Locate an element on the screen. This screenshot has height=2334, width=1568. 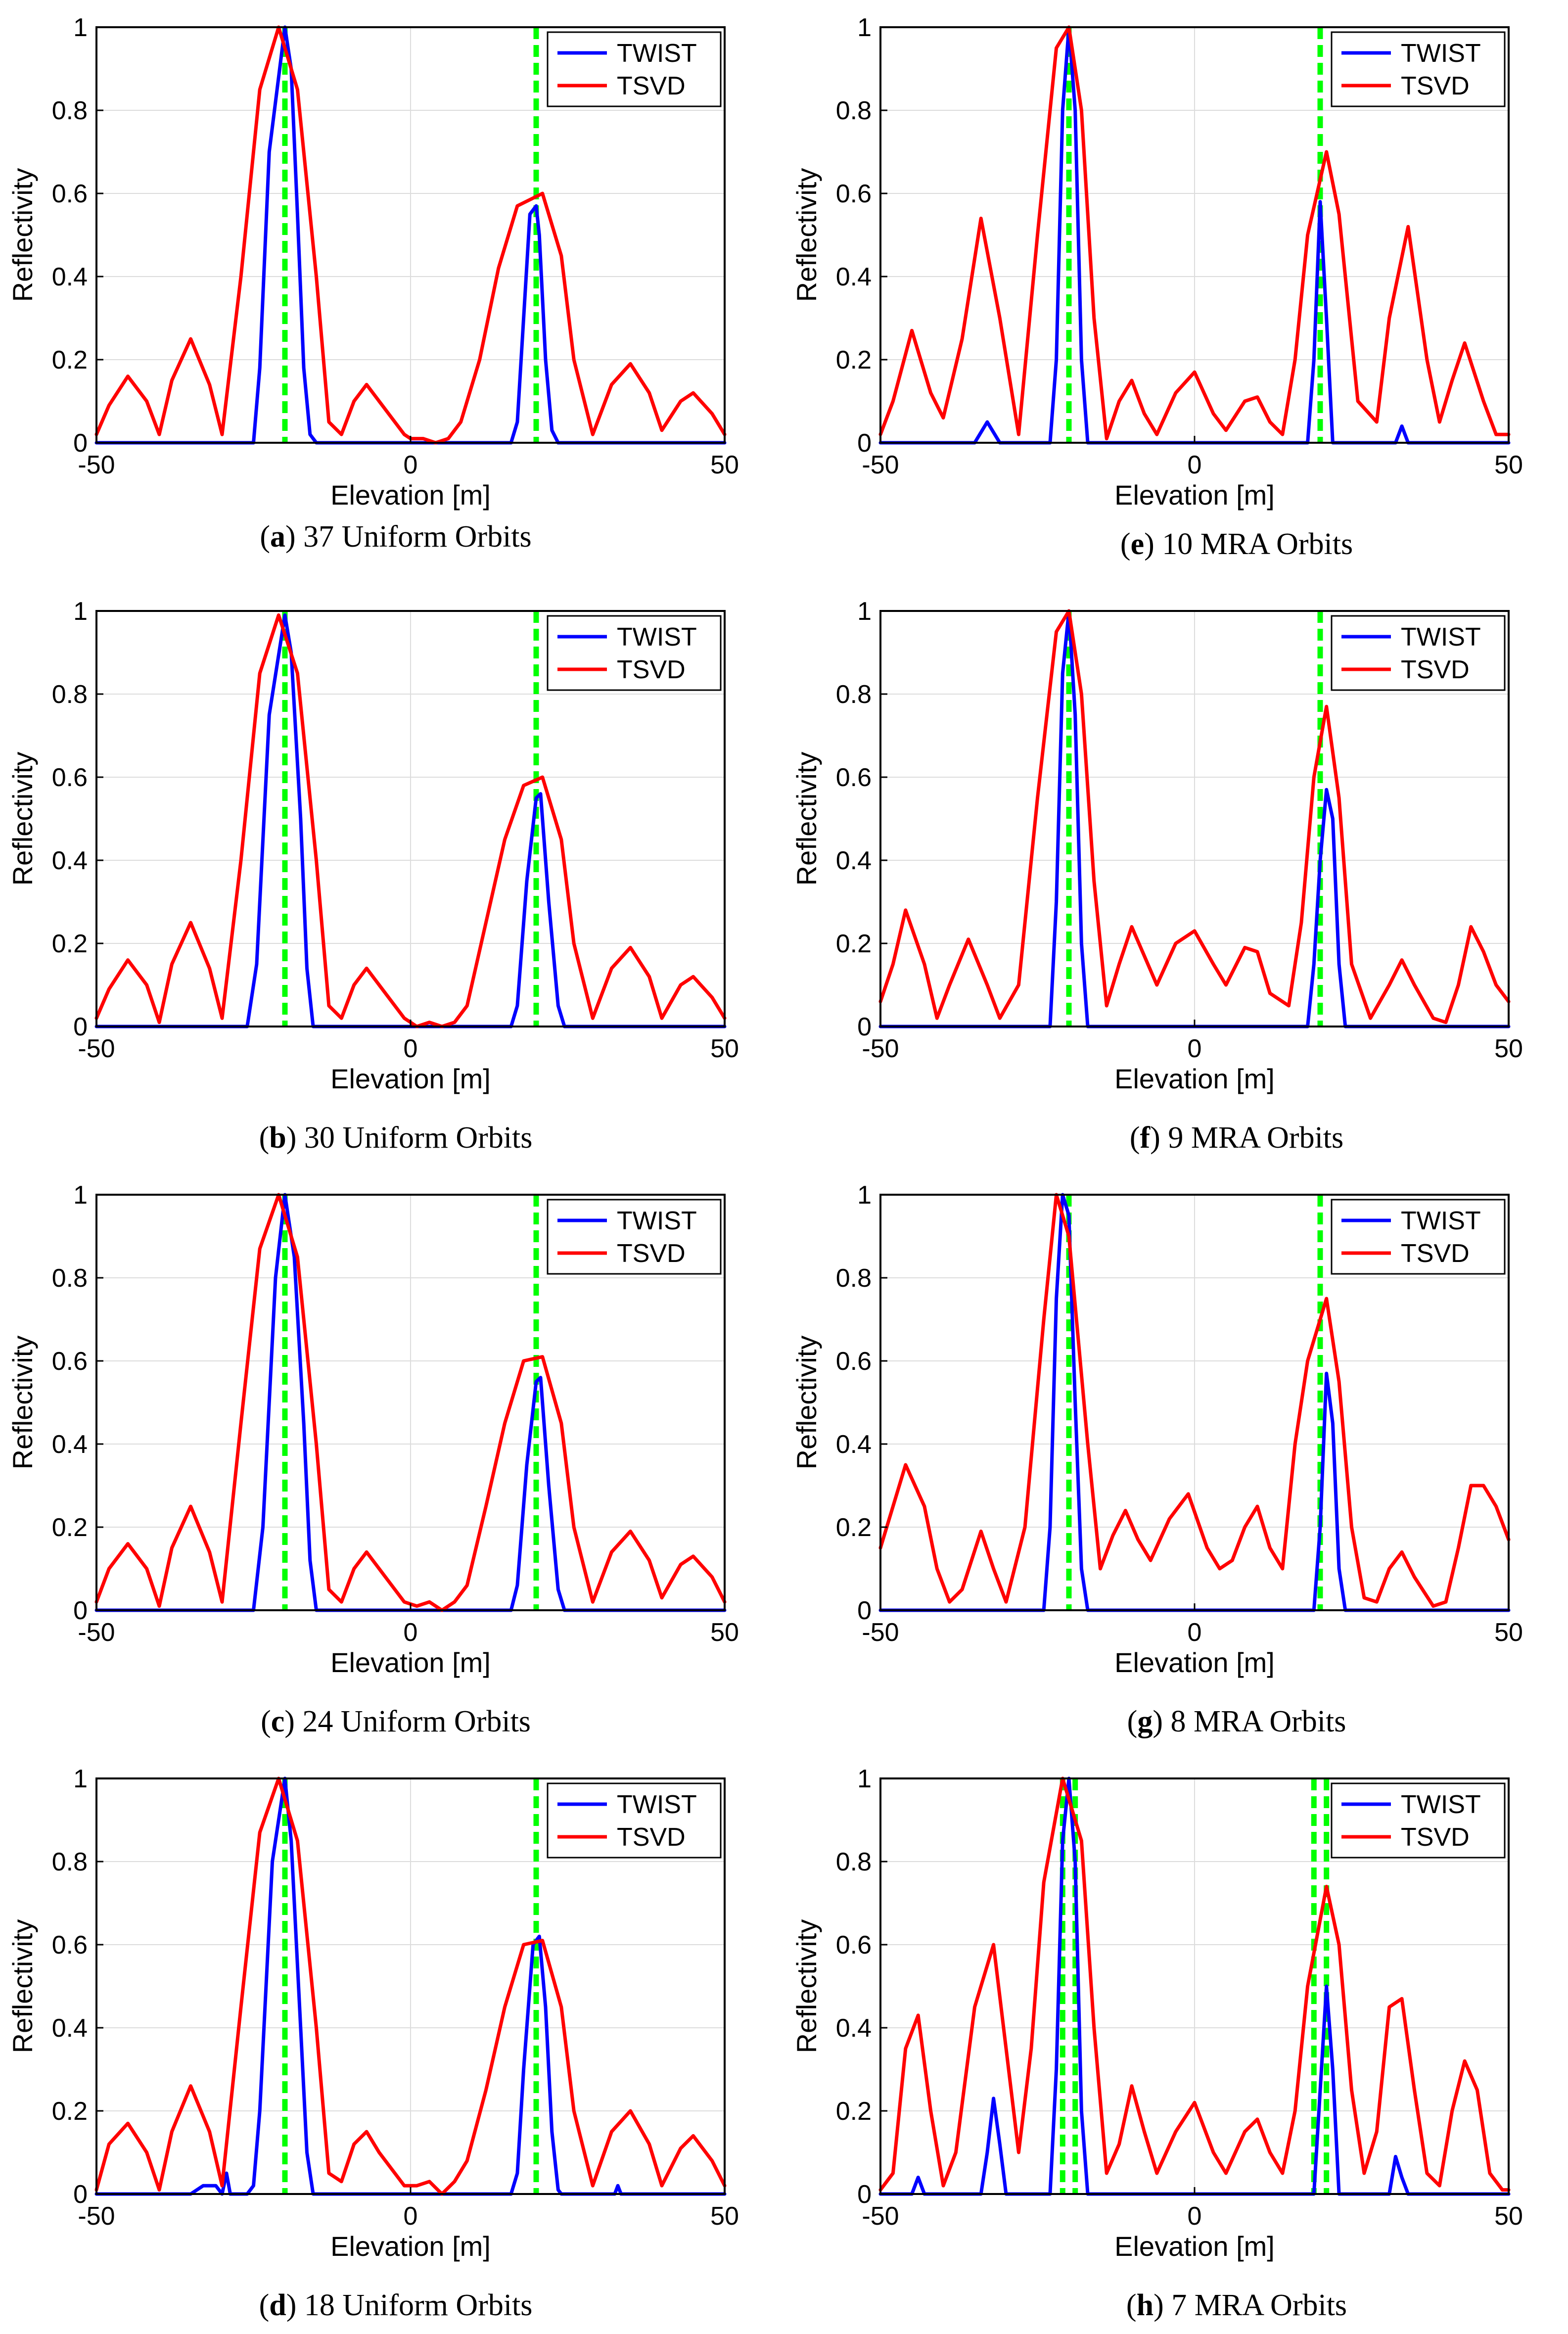
caption-d: (d) 18 Uniform Orbits is located at coordinates (396, 2305).